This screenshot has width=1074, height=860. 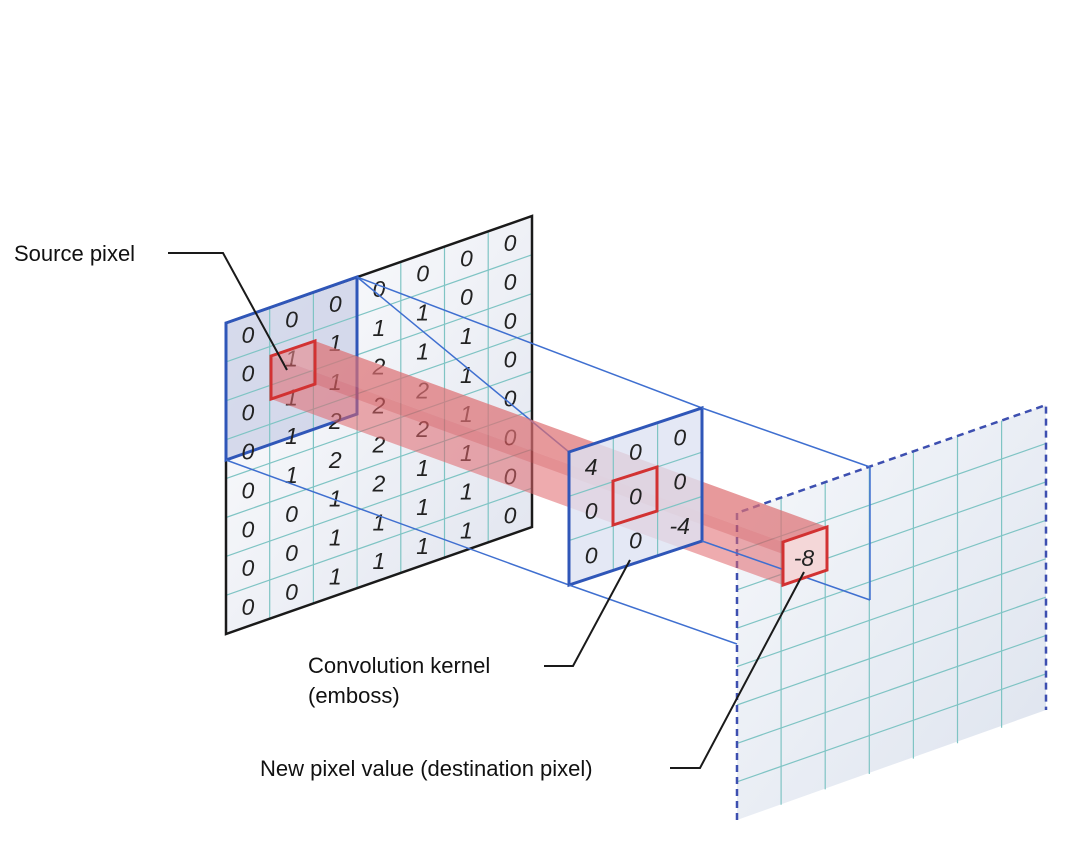 What do you see at coordinates (591, 467) in the screenshot?
I see `kernel-value: 4` at bounding box center [591, 467].